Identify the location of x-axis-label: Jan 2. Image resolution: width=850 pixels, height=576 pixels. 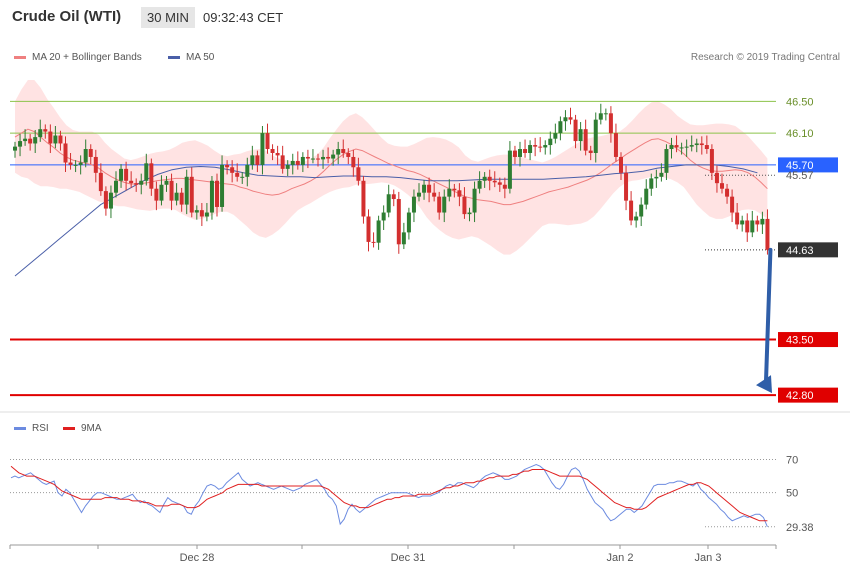
(620, 558).